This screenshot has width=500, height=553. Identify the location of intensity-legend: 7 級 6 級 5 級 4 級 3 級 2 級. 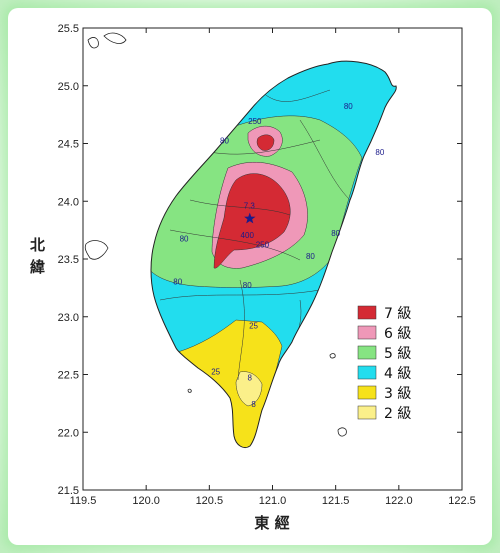
(384, 363).